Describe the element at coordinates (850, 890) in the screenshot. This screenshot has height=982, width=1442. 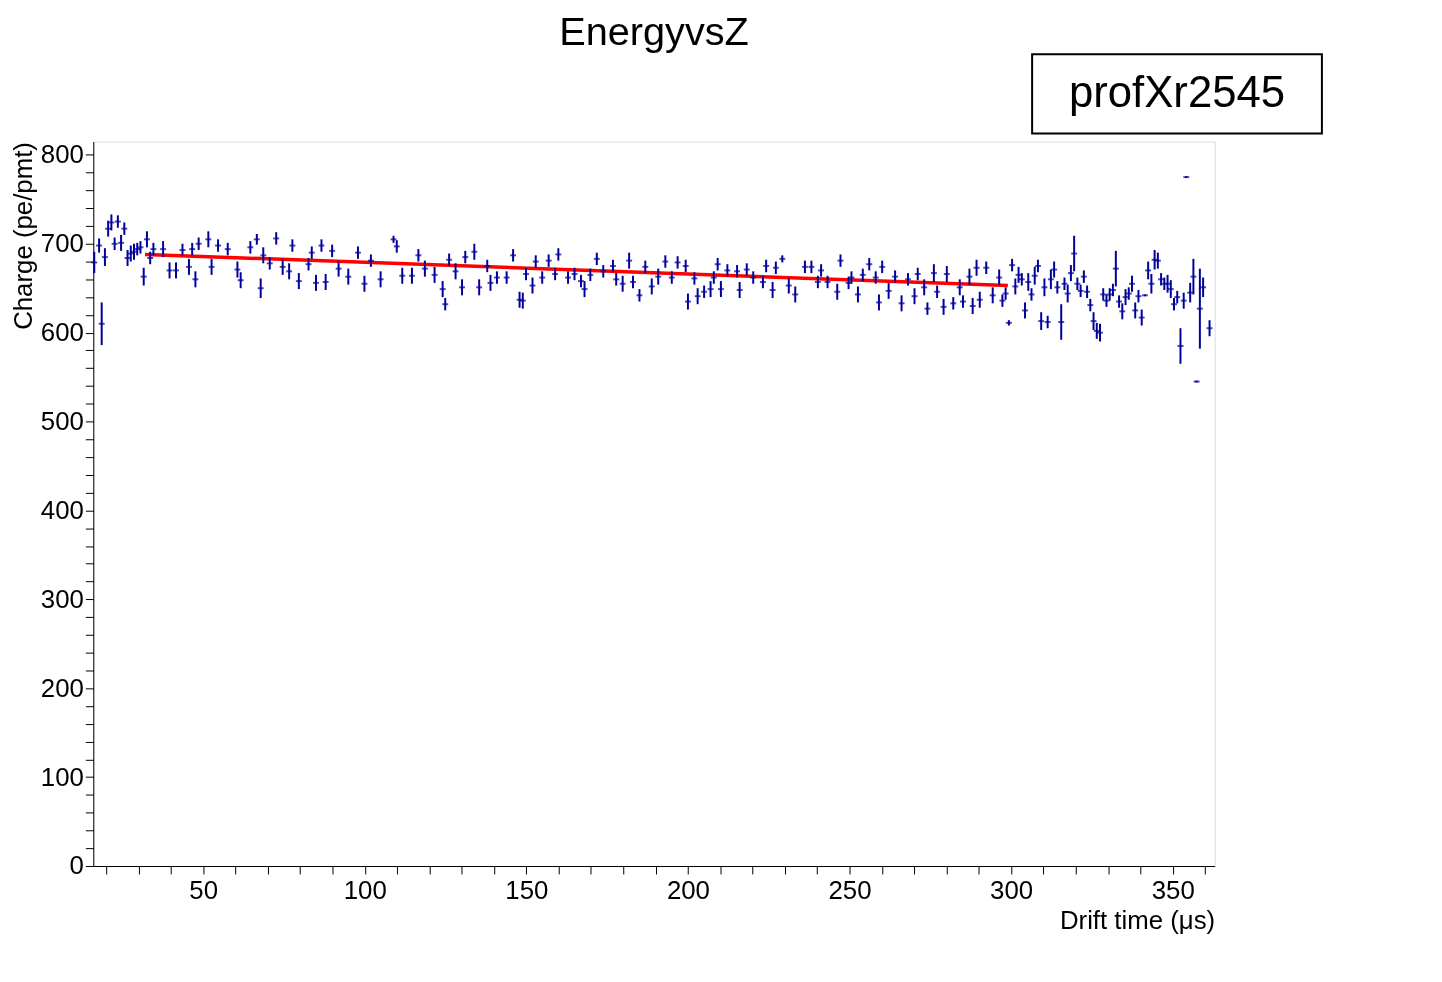
I see `x-tick-label: 250` at that location.